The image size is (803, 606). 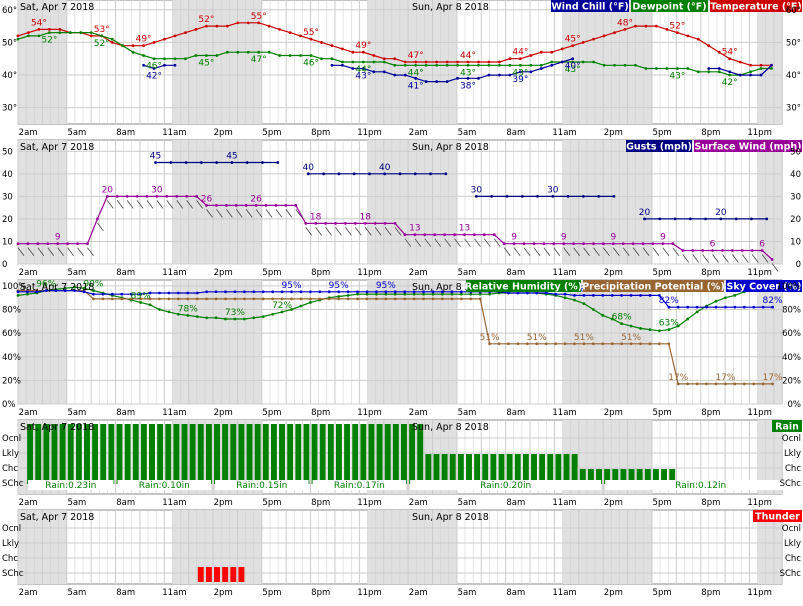 What do you see at coordinates (795, 197) in the screenshot?
I see `y-tick-right: 30` at bounding box center [795, 197].